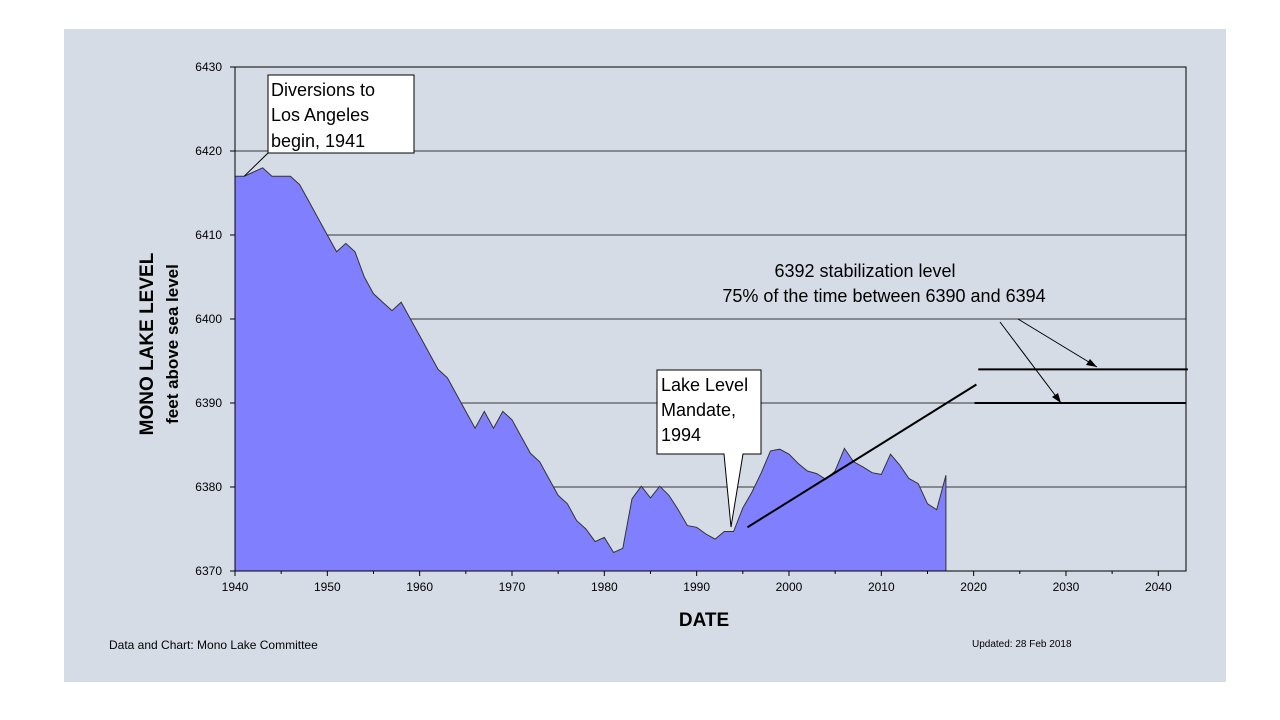  What do you see at coordinates (1066, 587) in the screenshot?
I see `x-tick-label-2030: 2030` at bounding box center [1066, 587].